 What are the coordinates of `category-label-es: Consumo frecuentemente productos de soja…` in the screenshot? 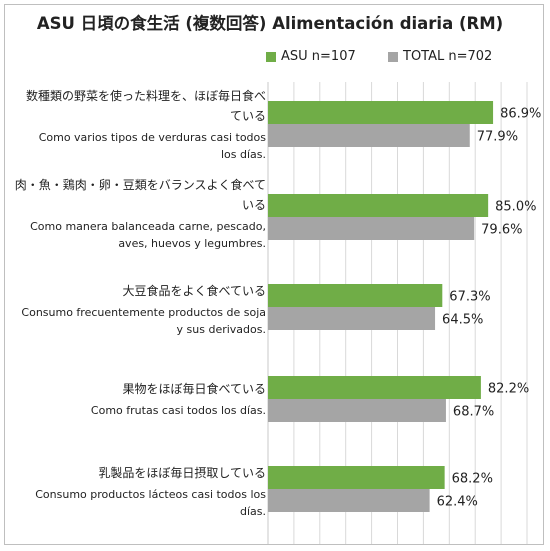 It's located at (143, 321).